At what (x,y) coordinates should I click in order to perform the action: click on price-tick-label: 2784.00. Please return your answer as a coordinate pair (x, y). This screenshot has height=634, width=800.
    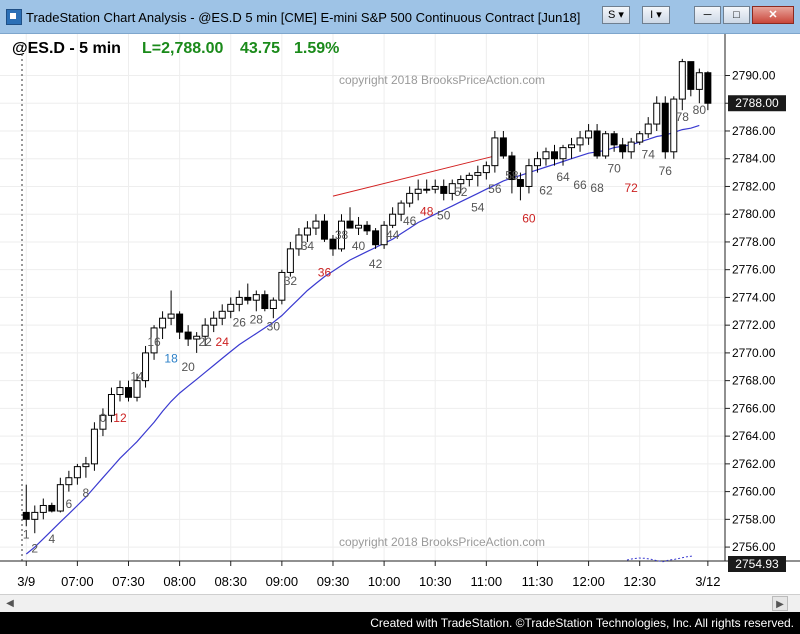
    Looking at the image, I should click on (754, 159).